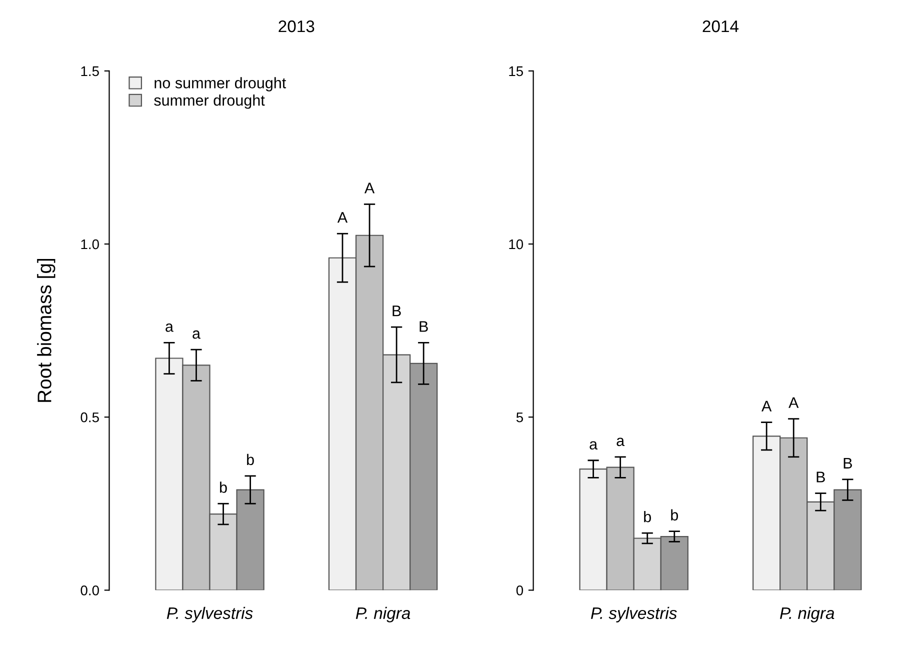 This screenshot has height=645, width=912. I want to click on y-tick-label: 0, so click(520, 591).